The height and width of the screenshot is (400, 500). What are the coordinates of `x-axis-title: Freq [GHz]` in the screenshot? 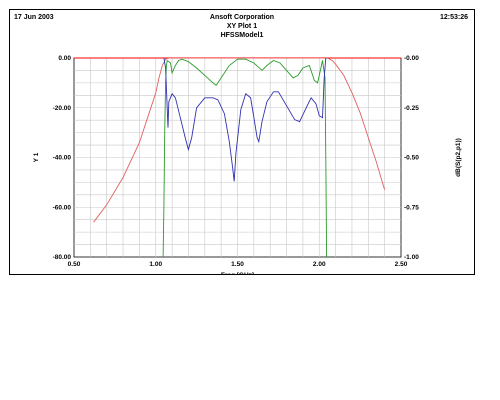 It's located at (237, 273).